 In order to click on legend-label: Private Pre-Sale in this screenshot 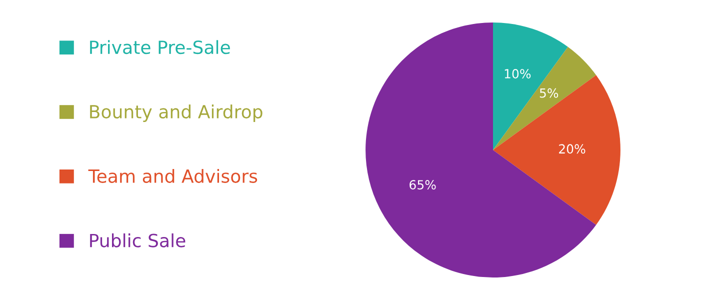, I will do `click(160, 47)`.